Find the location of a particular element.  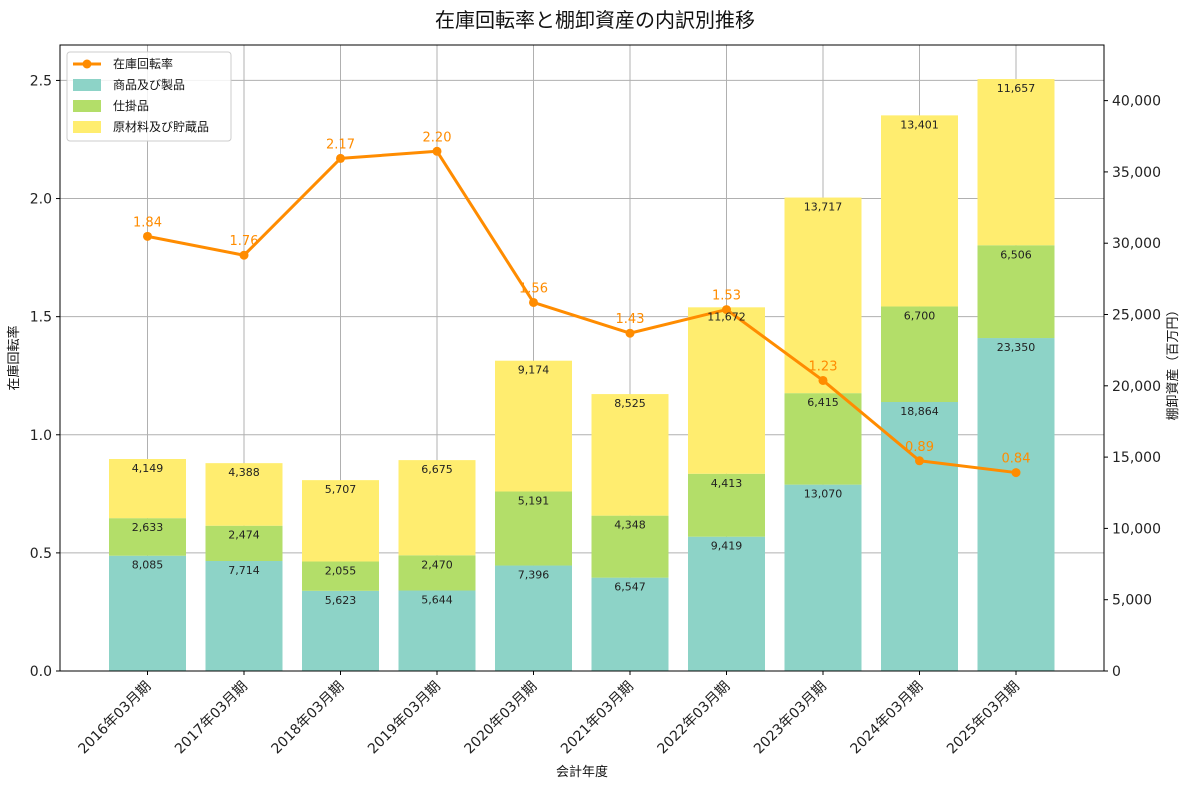

bar-value-label: 13,401 is located at coordinates (919, 124).